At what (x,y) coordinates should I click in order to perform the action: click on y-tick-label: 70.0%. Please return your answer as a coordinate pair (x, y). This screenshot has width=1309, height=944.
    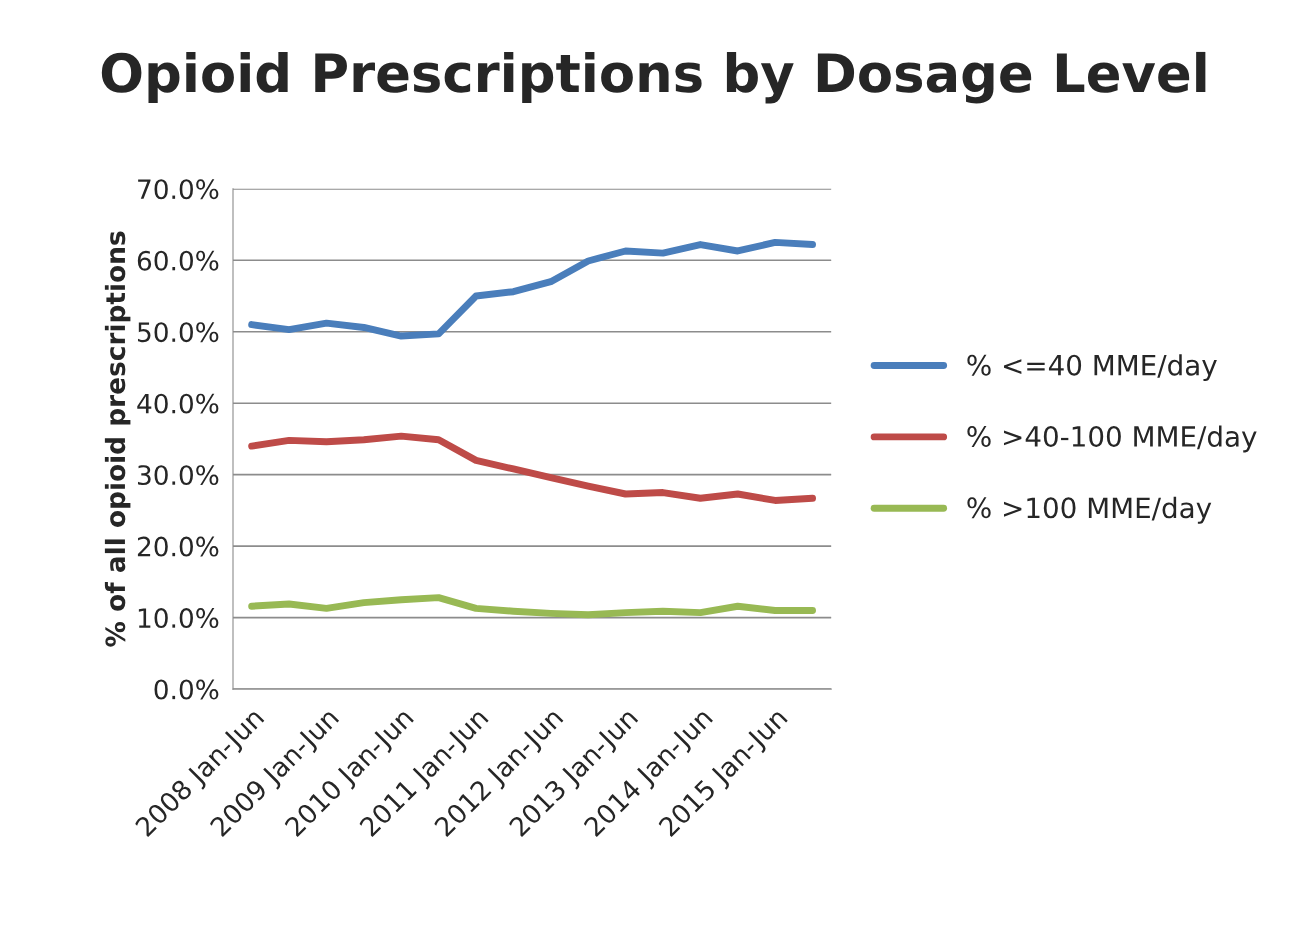
    Looking at the image, I should click on (178, 189).